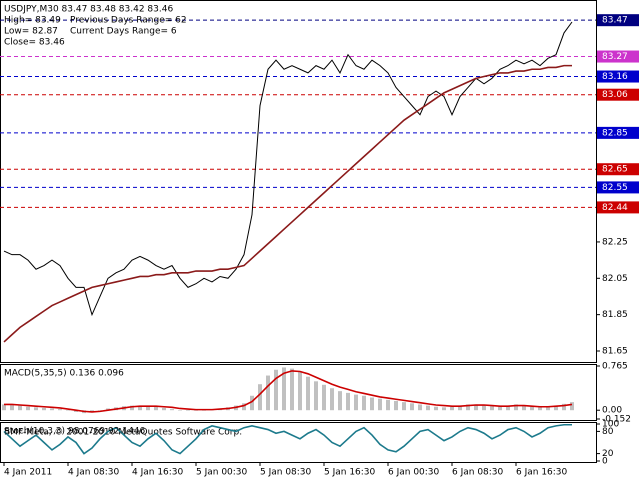  Describe the element at coordinates (158, 473) in the screenshot. I see `x-tick-label: 4 Jan 16:30` at that location.